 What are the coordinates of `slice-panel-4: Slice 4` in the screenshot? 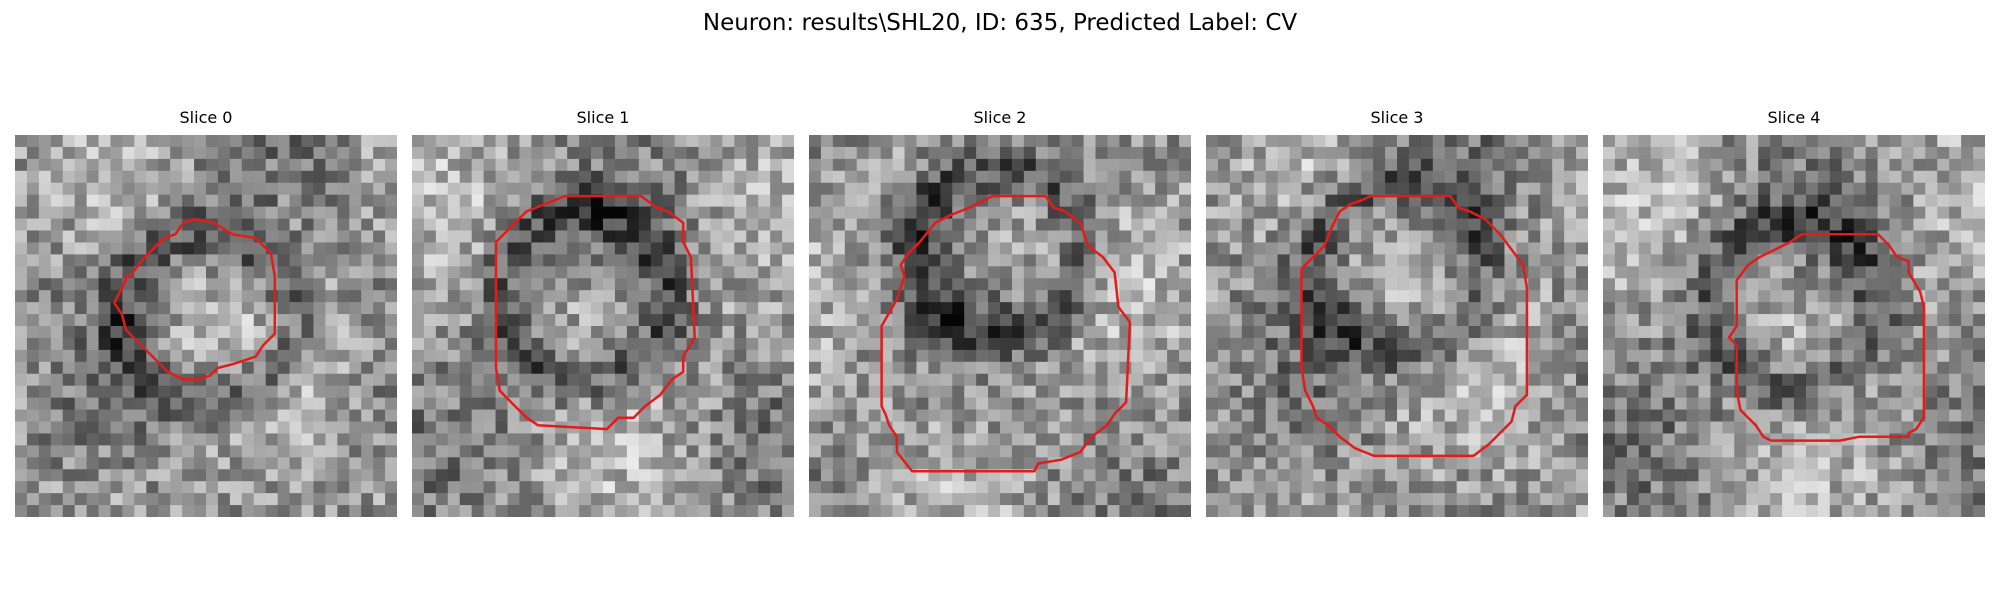 It's located at (1794, 119).